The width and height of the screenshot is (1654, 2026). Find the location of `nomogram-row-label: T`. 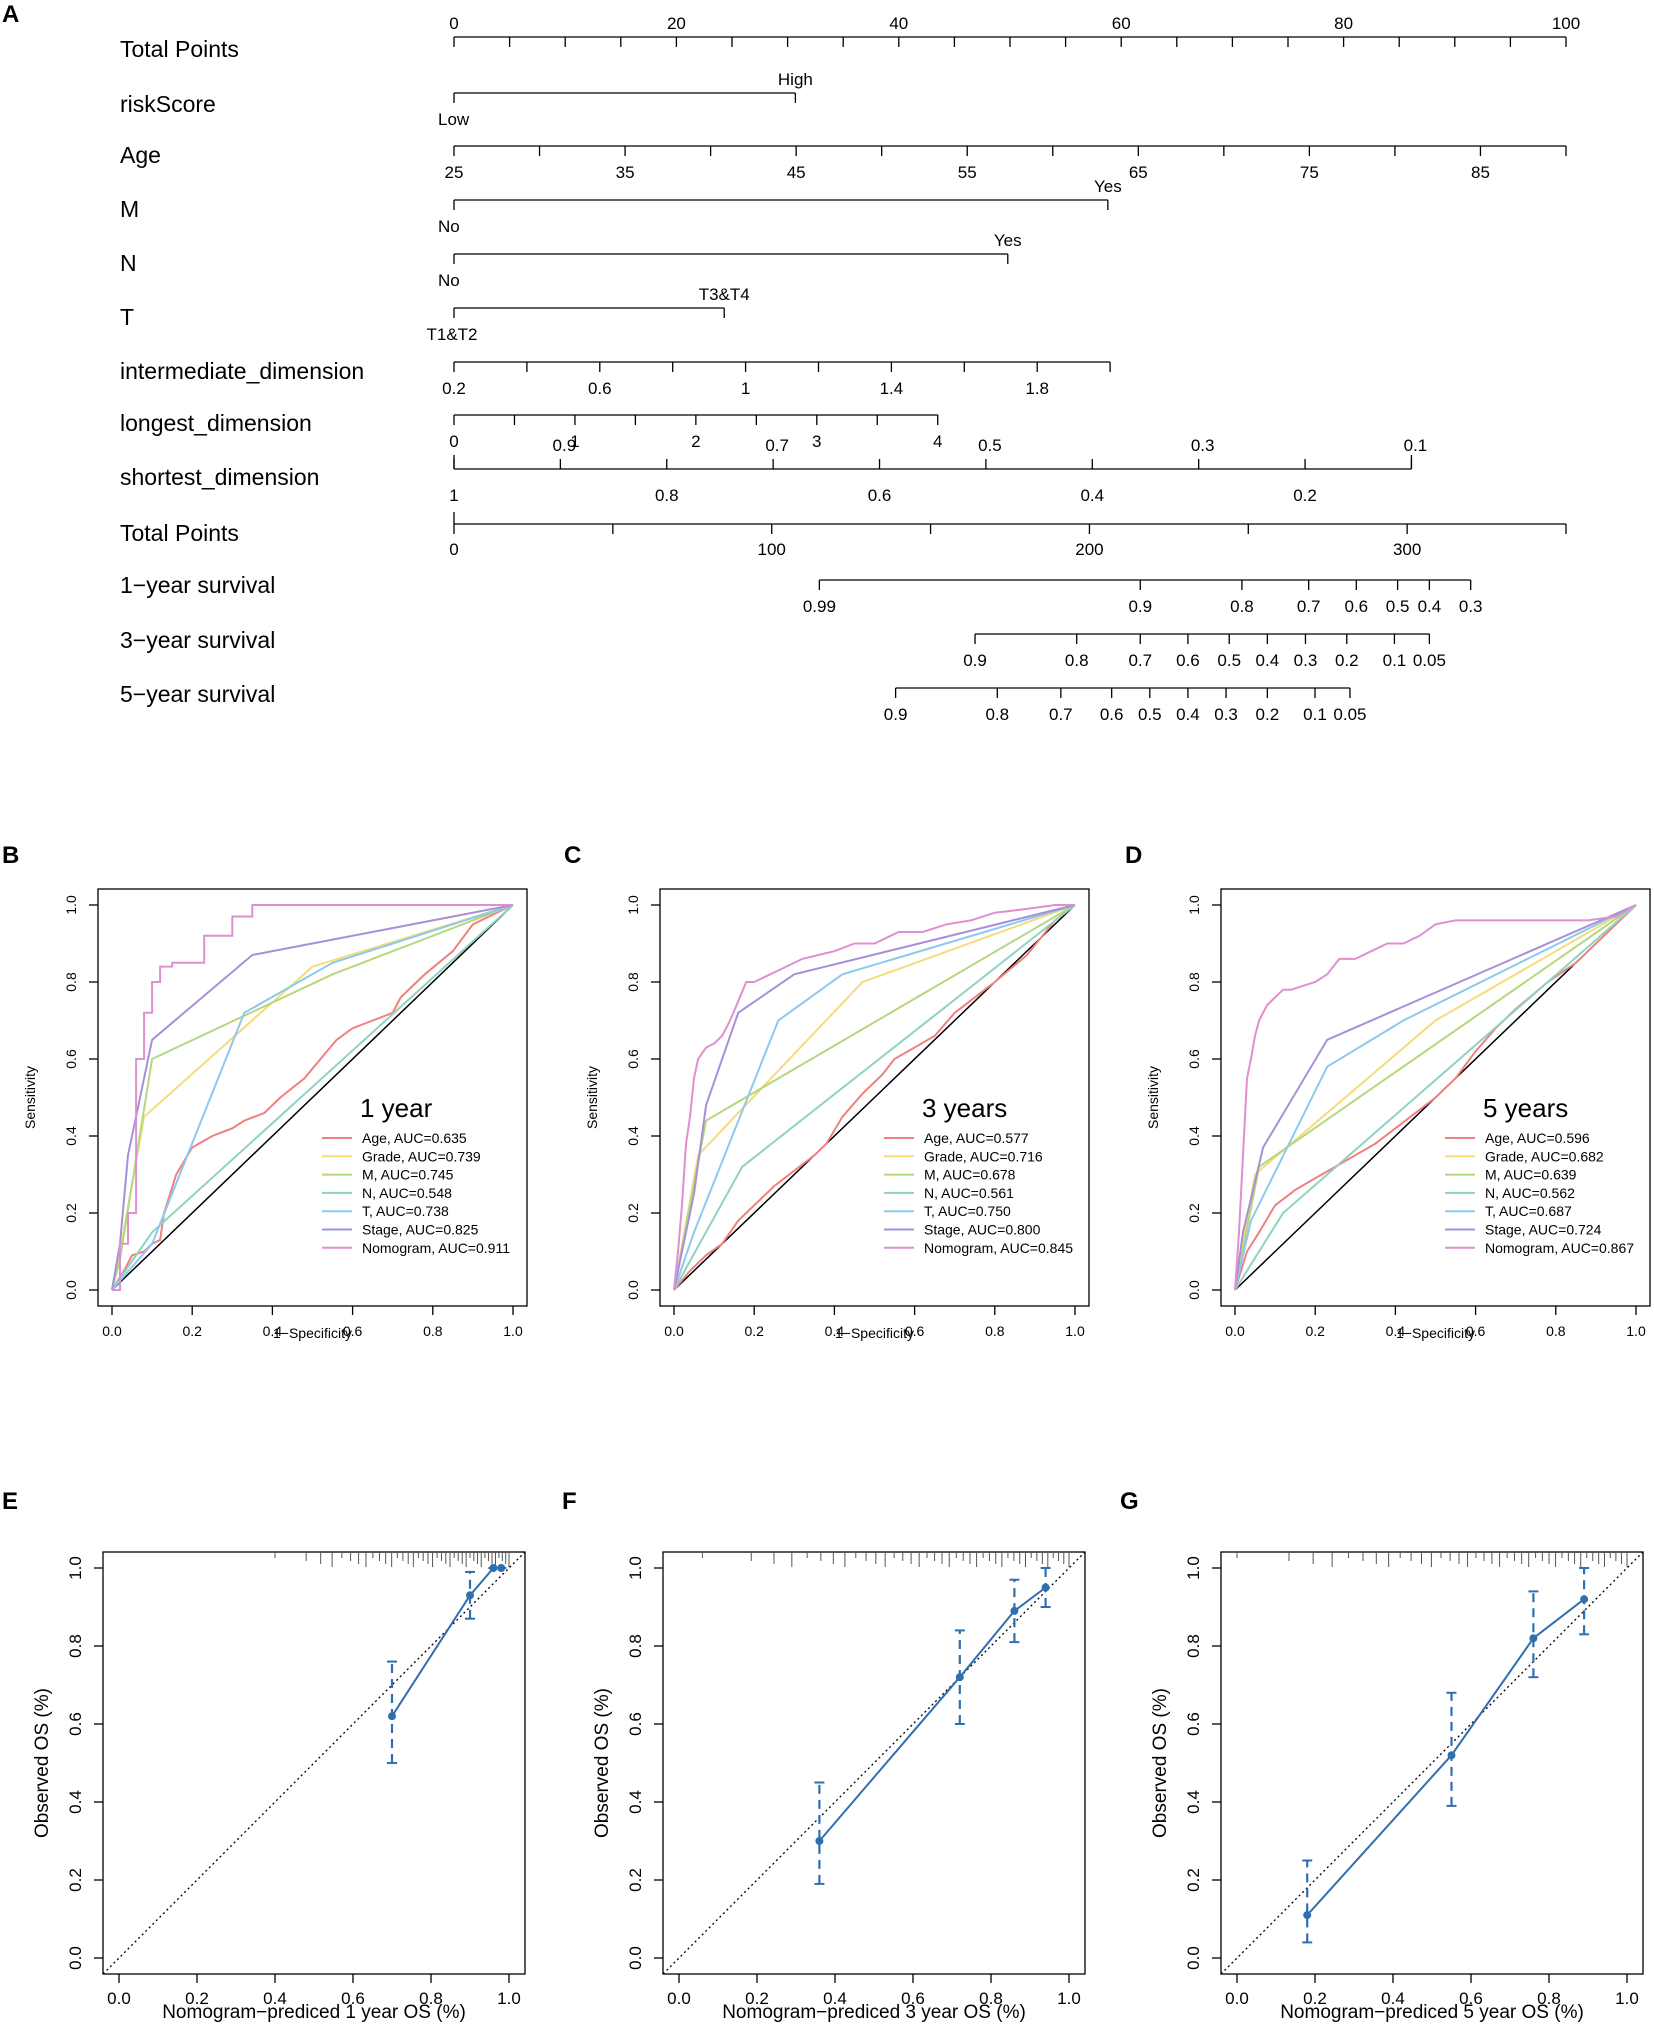

nomogram-row-label: T is located at coordinates (127, 317).